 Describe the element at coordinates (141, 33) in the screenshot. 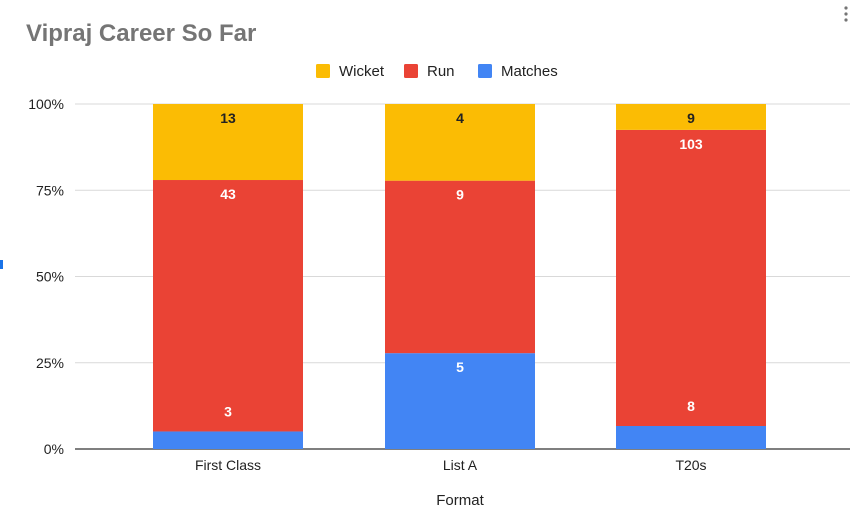

I see `chart-title: Vipraj Career So Far` at that location.